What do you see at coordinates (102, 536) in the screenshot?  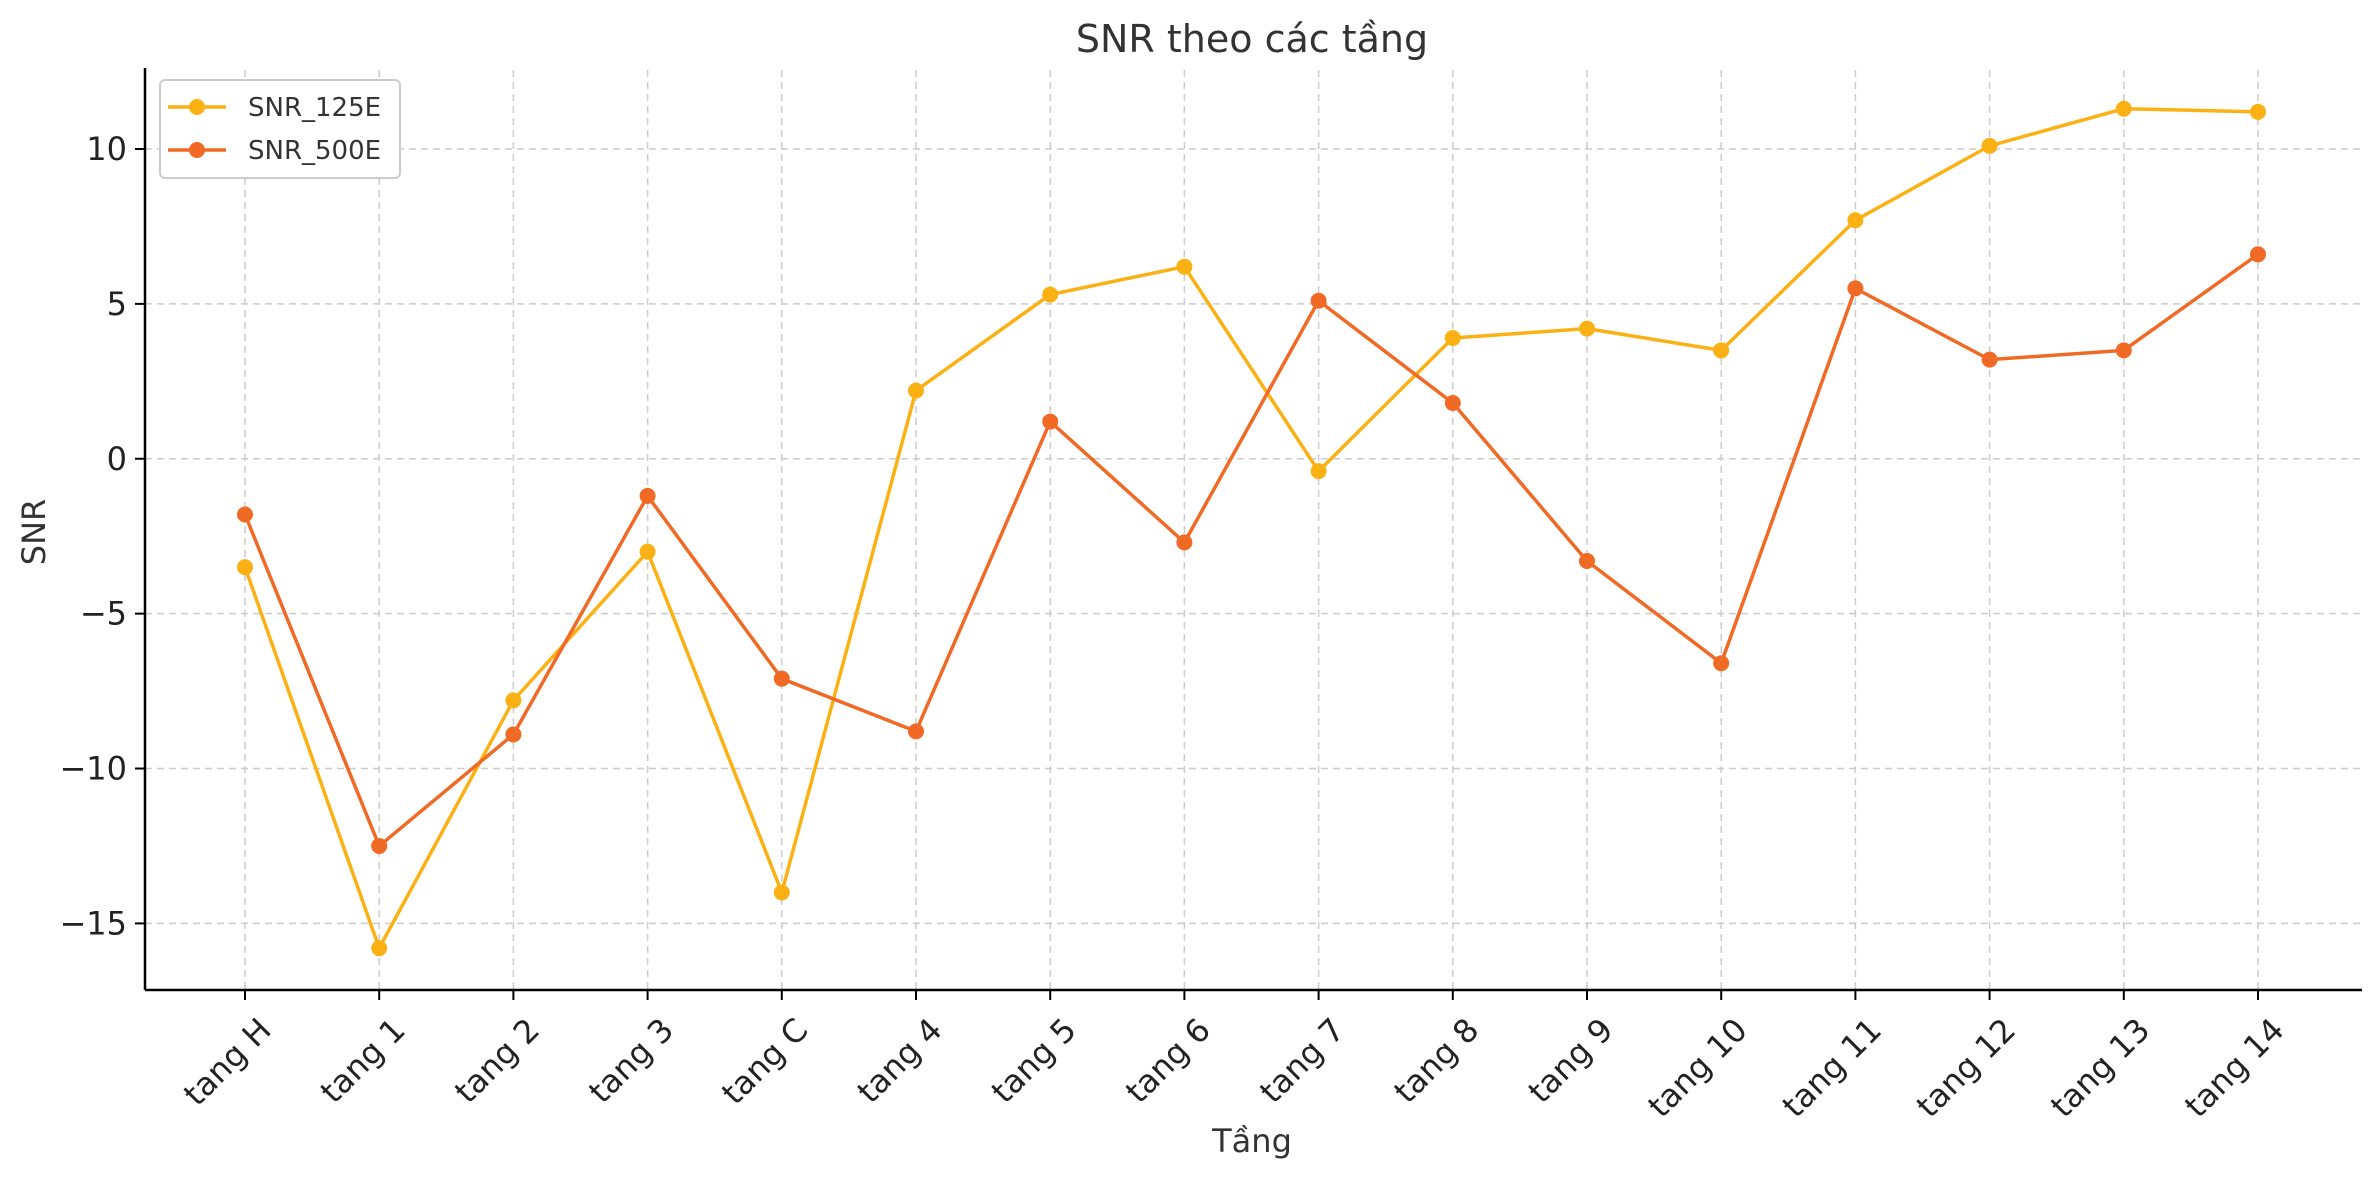 I see `y-axis-ticks: −15 −10 −5 0 5 10` at bounding box center [102, 536].